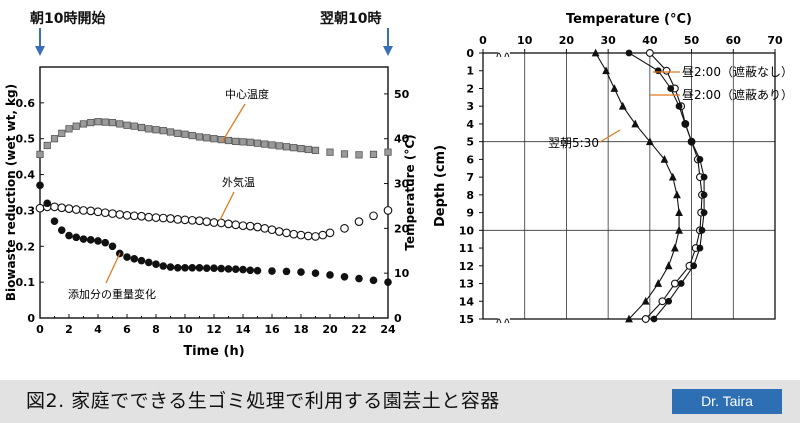 This screenshot has height=423, width=800. I want to click on y-tick-label: 12, so click(466, 266).